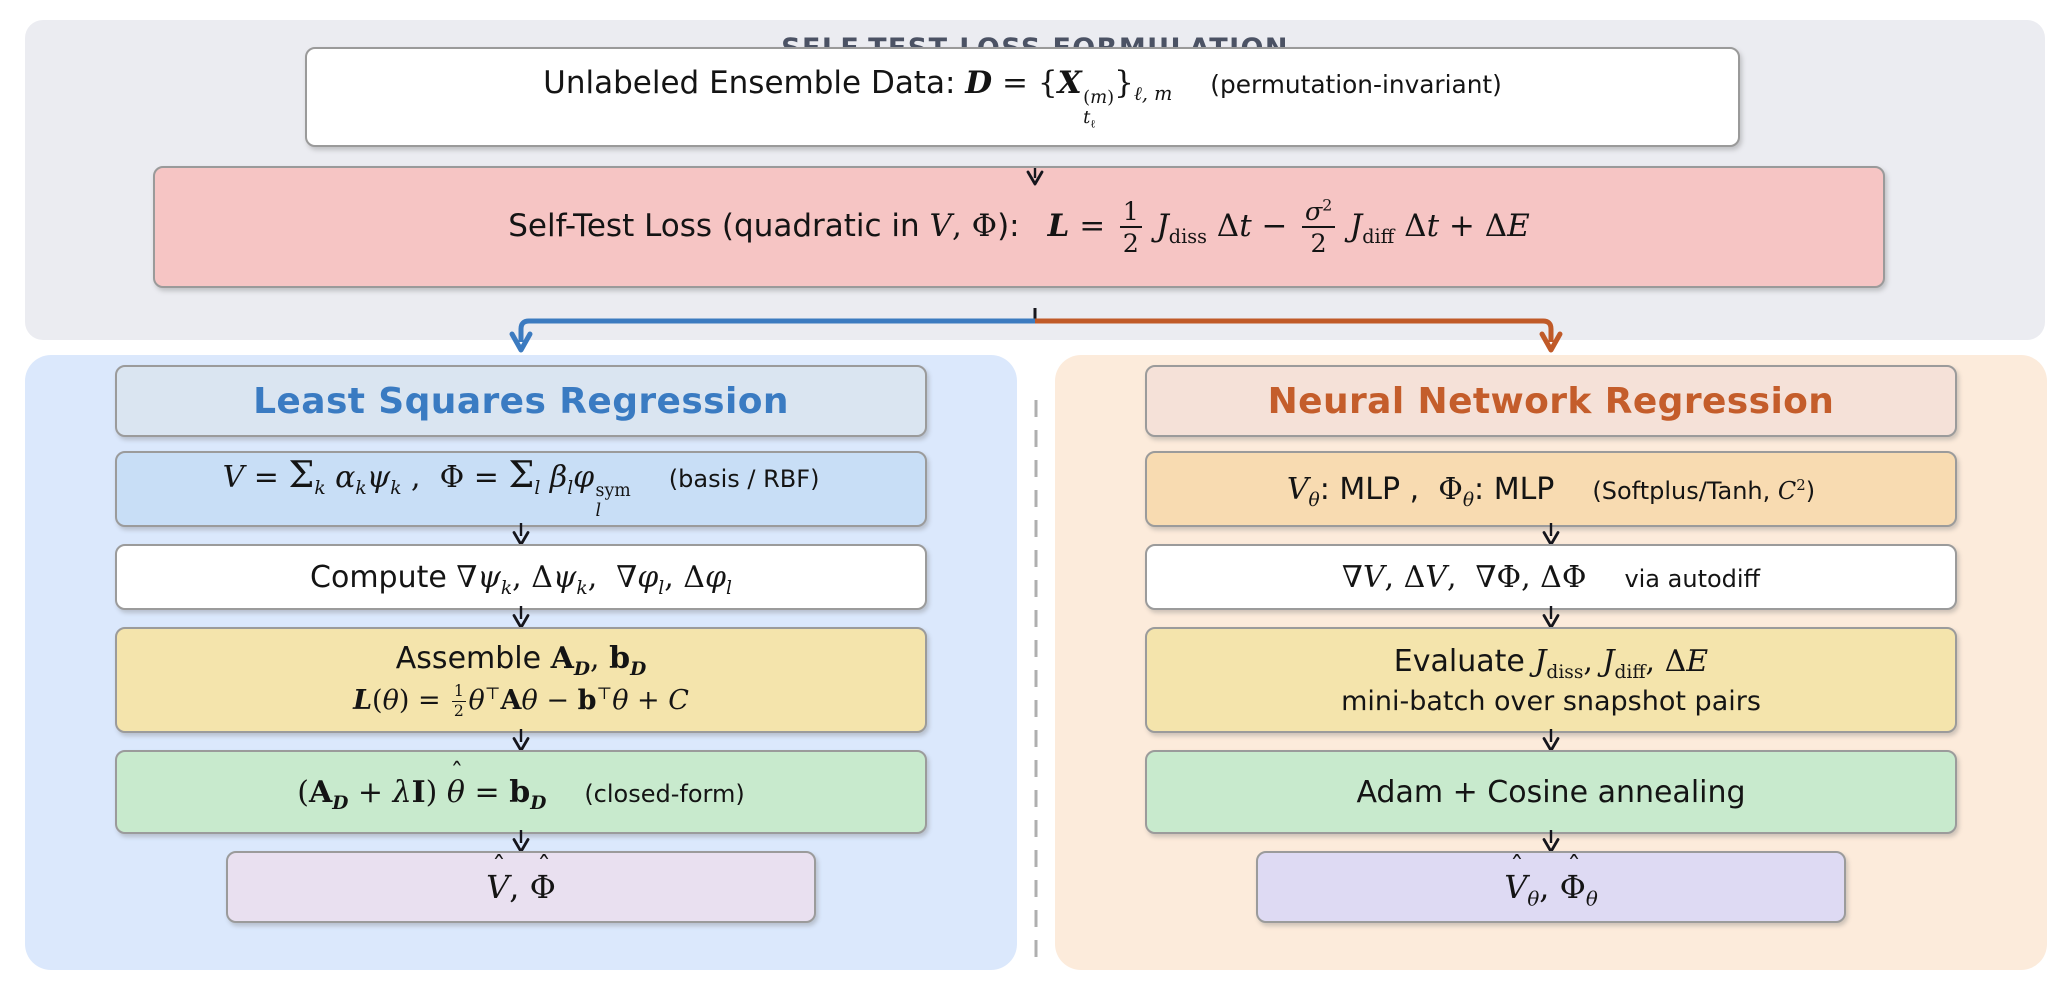 Image resolution: width=2070 pixels, height=995 pixels. I want to click on nn-evaluate-line1: Evaluate Jdiss, Jdiff, ΔE, so click(1551, 663).